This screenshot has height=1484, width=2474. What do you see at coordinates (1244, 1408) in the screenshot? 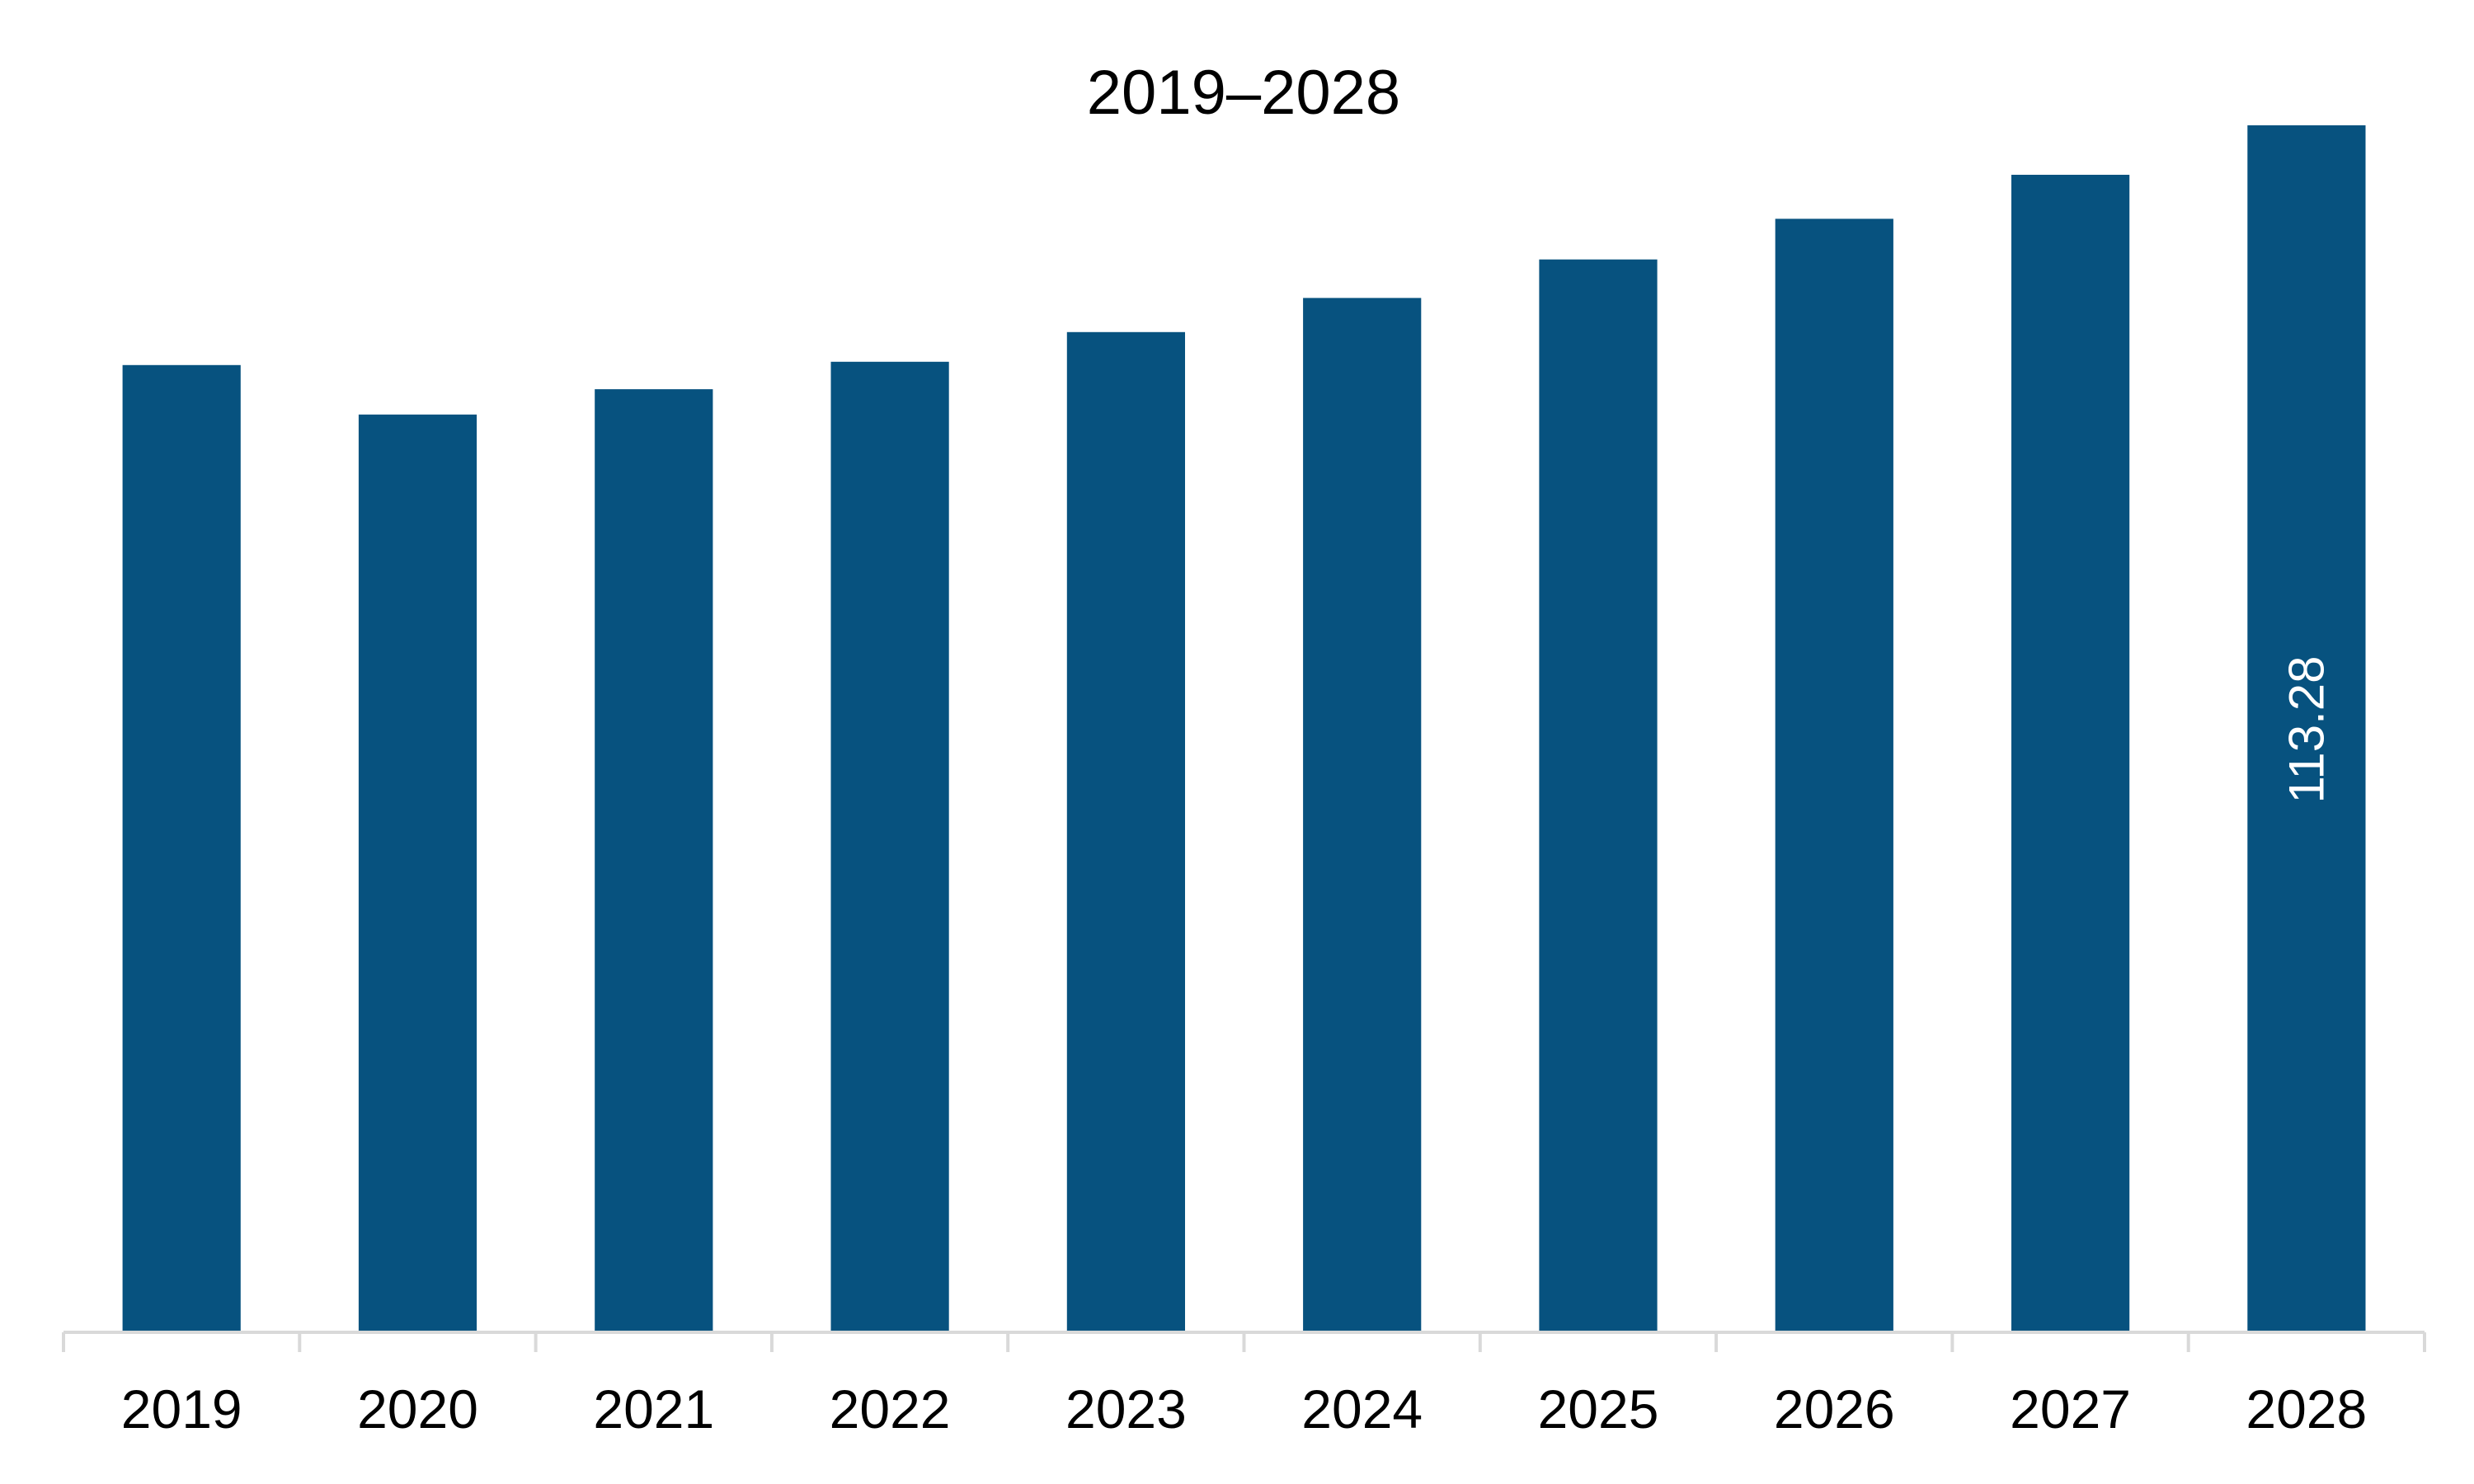
I see `x-tick-labels: 2019 2020 2021 2022 2023 2024 2025 2026 2027 2028` at bounding box center [1244, 1408].